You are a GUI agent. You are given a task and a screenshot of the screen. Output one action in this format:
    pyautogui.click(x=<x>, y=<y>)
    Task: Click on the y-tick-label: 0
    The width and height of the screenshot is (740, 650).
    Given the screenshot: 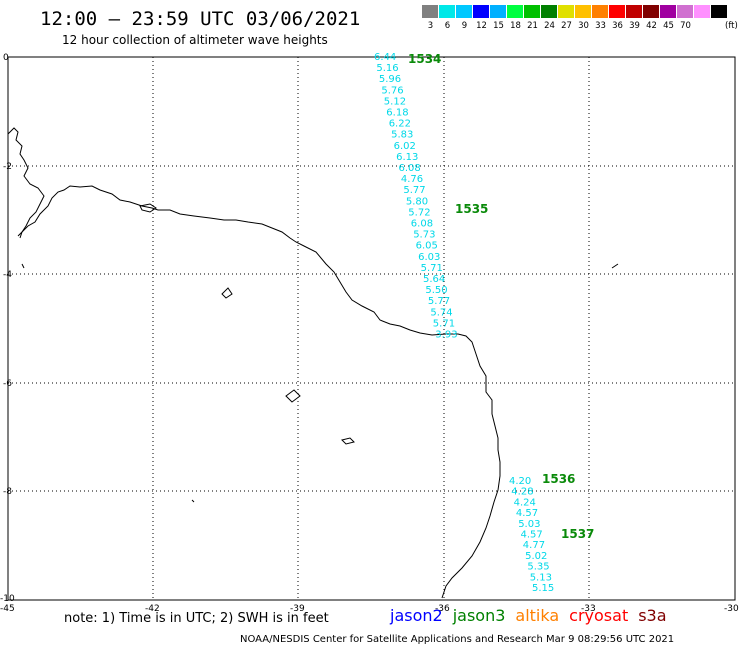 What is the action you would take?
    pyautogui.click(x=6, y=58)
    